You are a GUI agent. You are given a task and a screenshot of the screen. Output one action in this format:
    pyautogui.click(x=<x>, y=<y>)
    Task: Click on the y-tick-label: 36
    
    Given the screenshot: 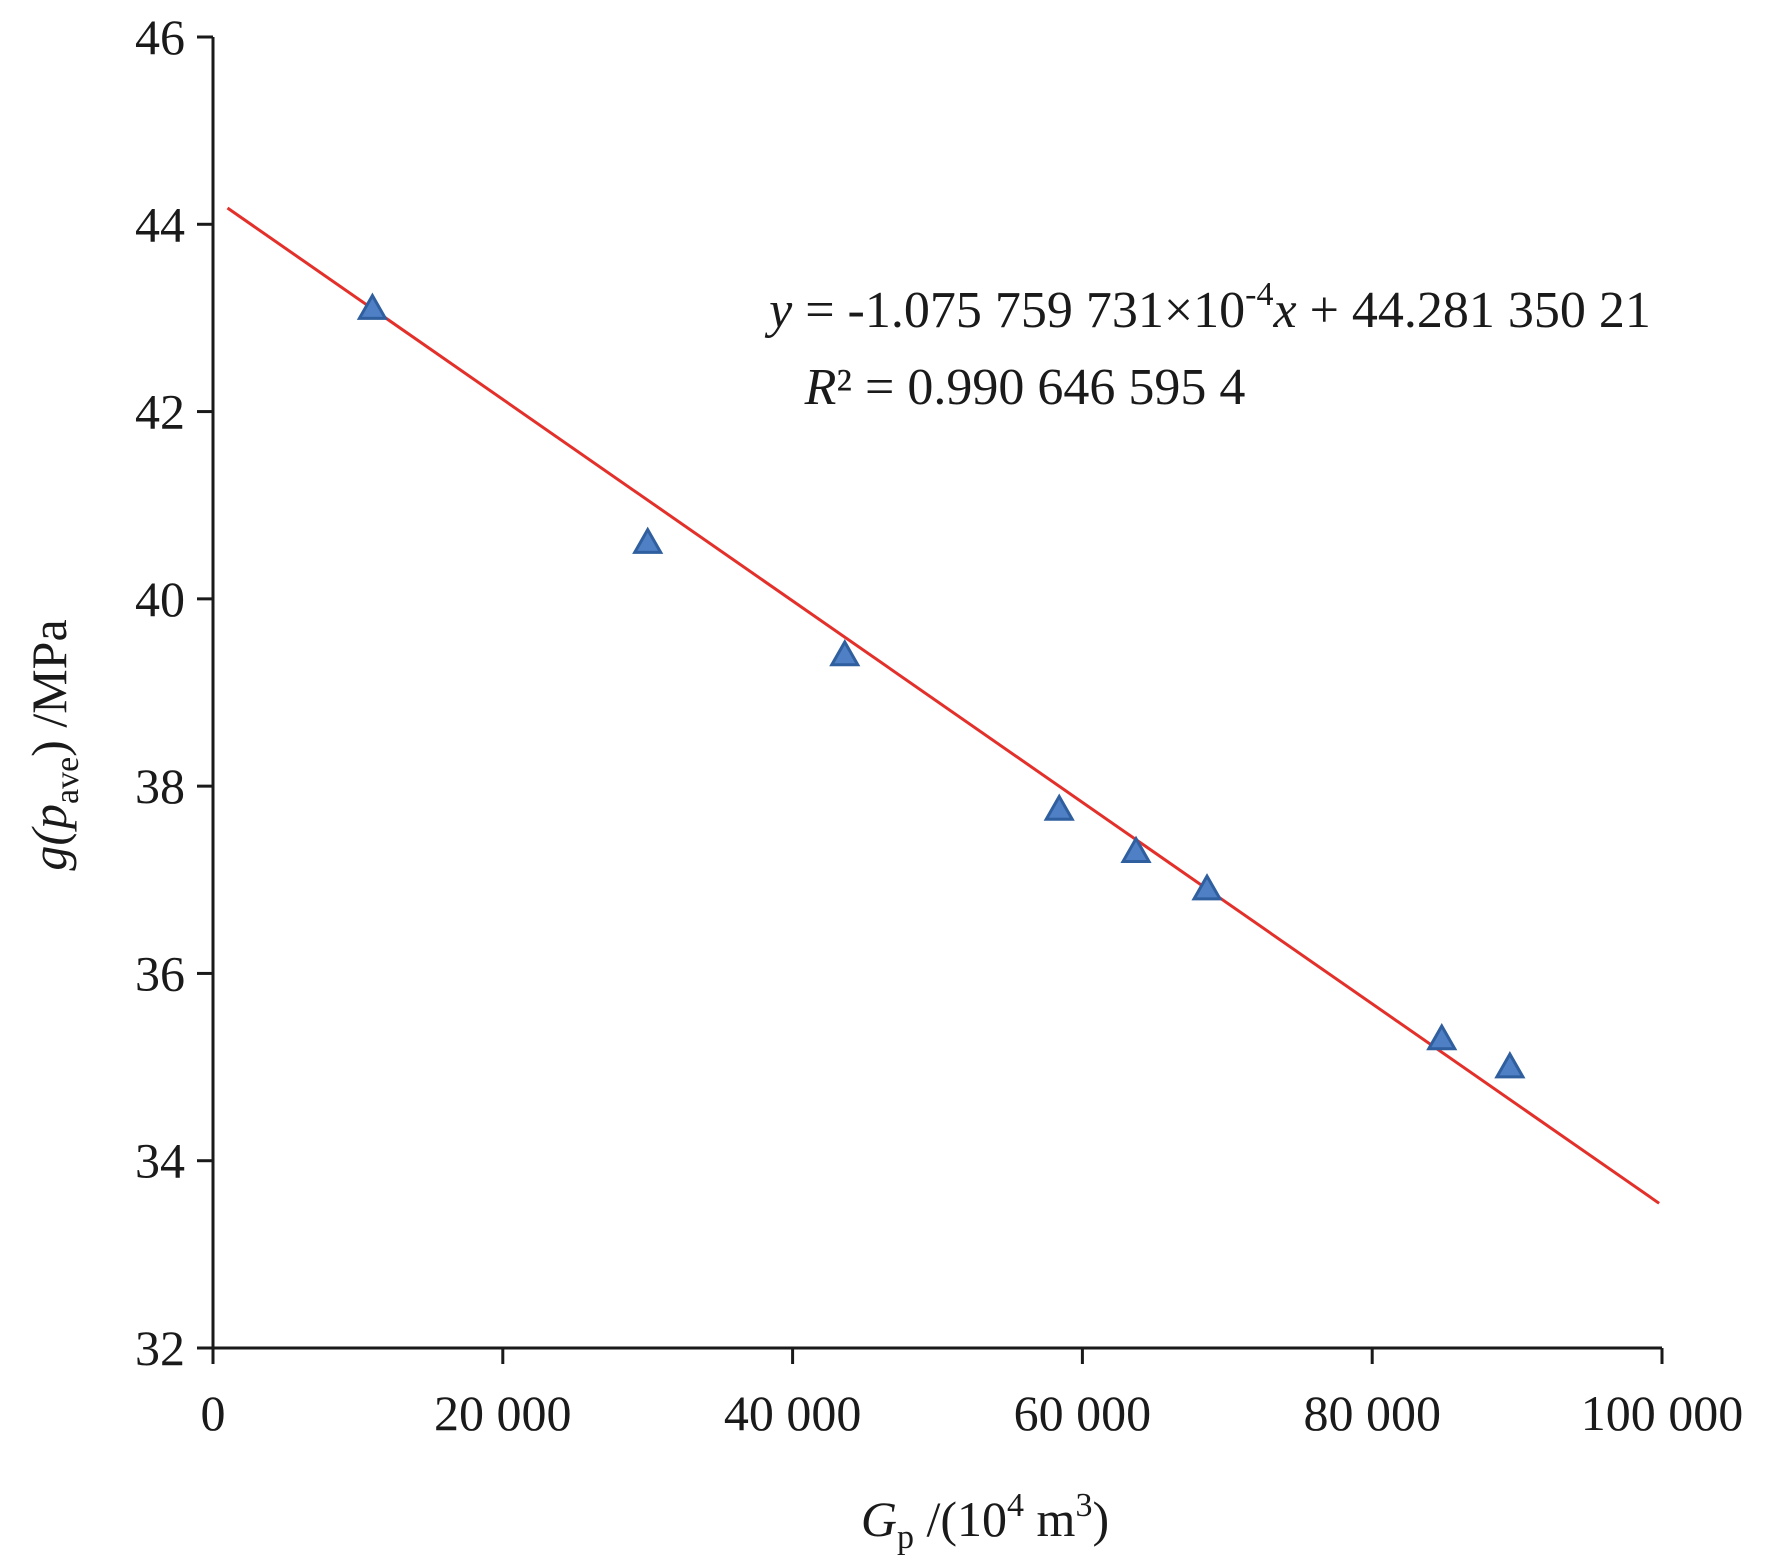 What is the action you would take?
    pyautogui.click(x=160, y=973)
    